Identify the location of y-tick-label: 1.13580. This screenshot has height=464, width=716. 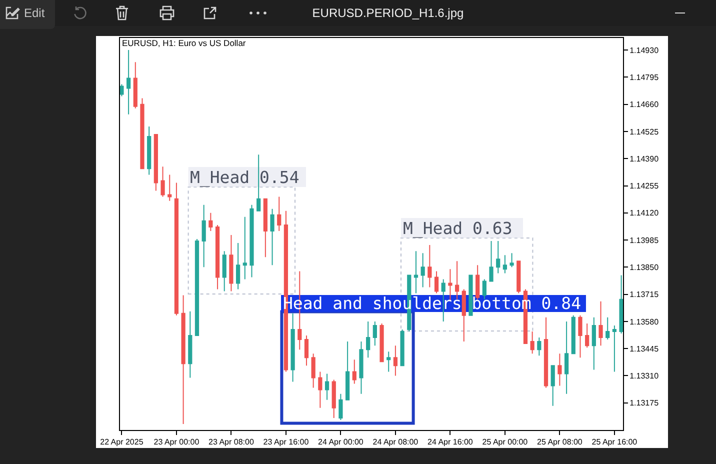
(645, 321).